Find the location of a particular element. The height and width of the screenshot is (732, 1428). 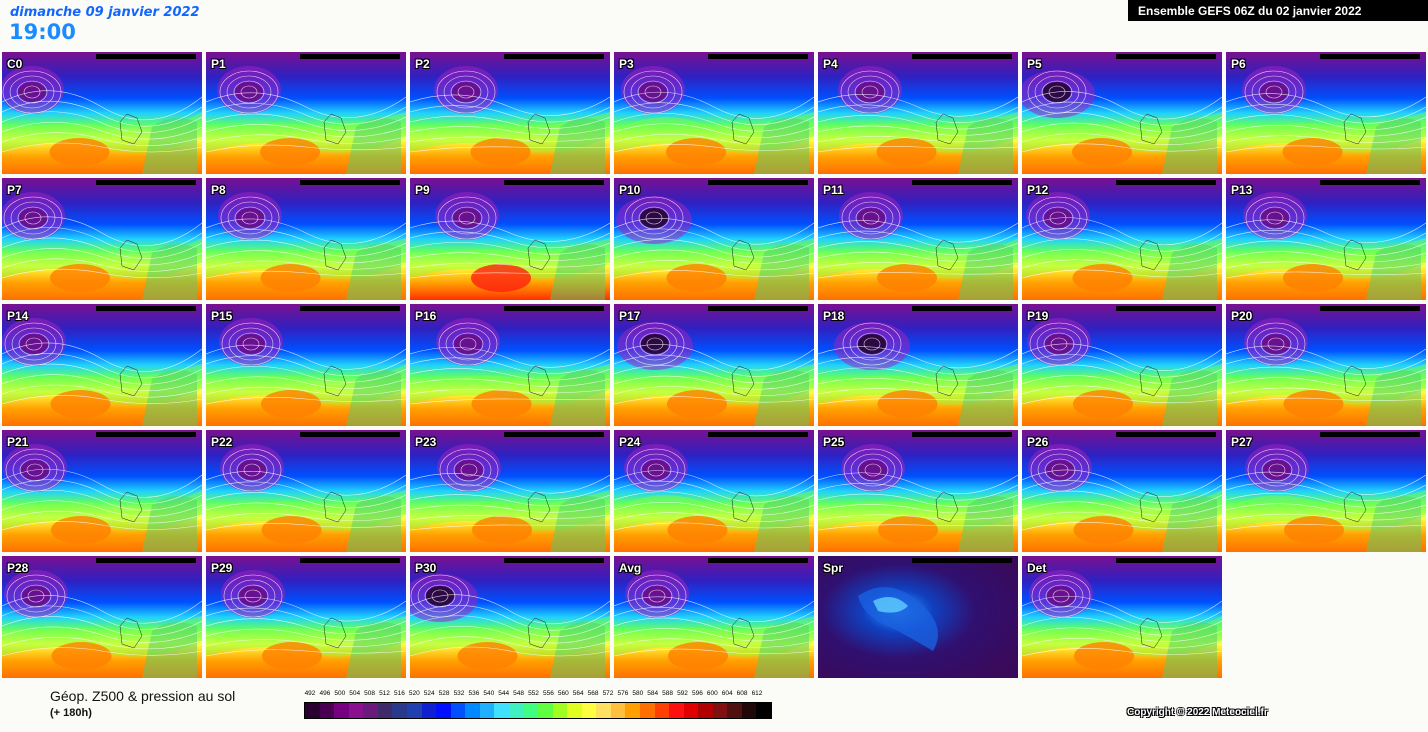

scale-tick-label: 516 is located at coordinates (399, 693).